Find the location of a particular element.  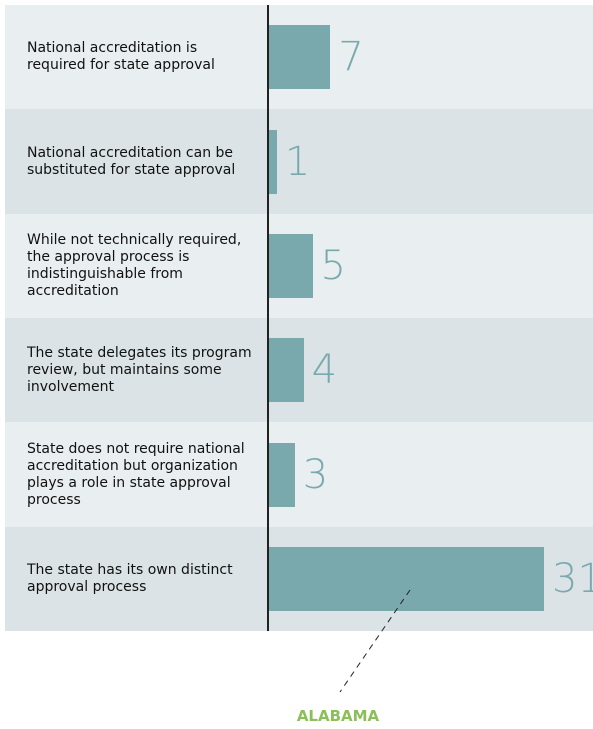

value-label: 1 is located at coordinates (297, 161).